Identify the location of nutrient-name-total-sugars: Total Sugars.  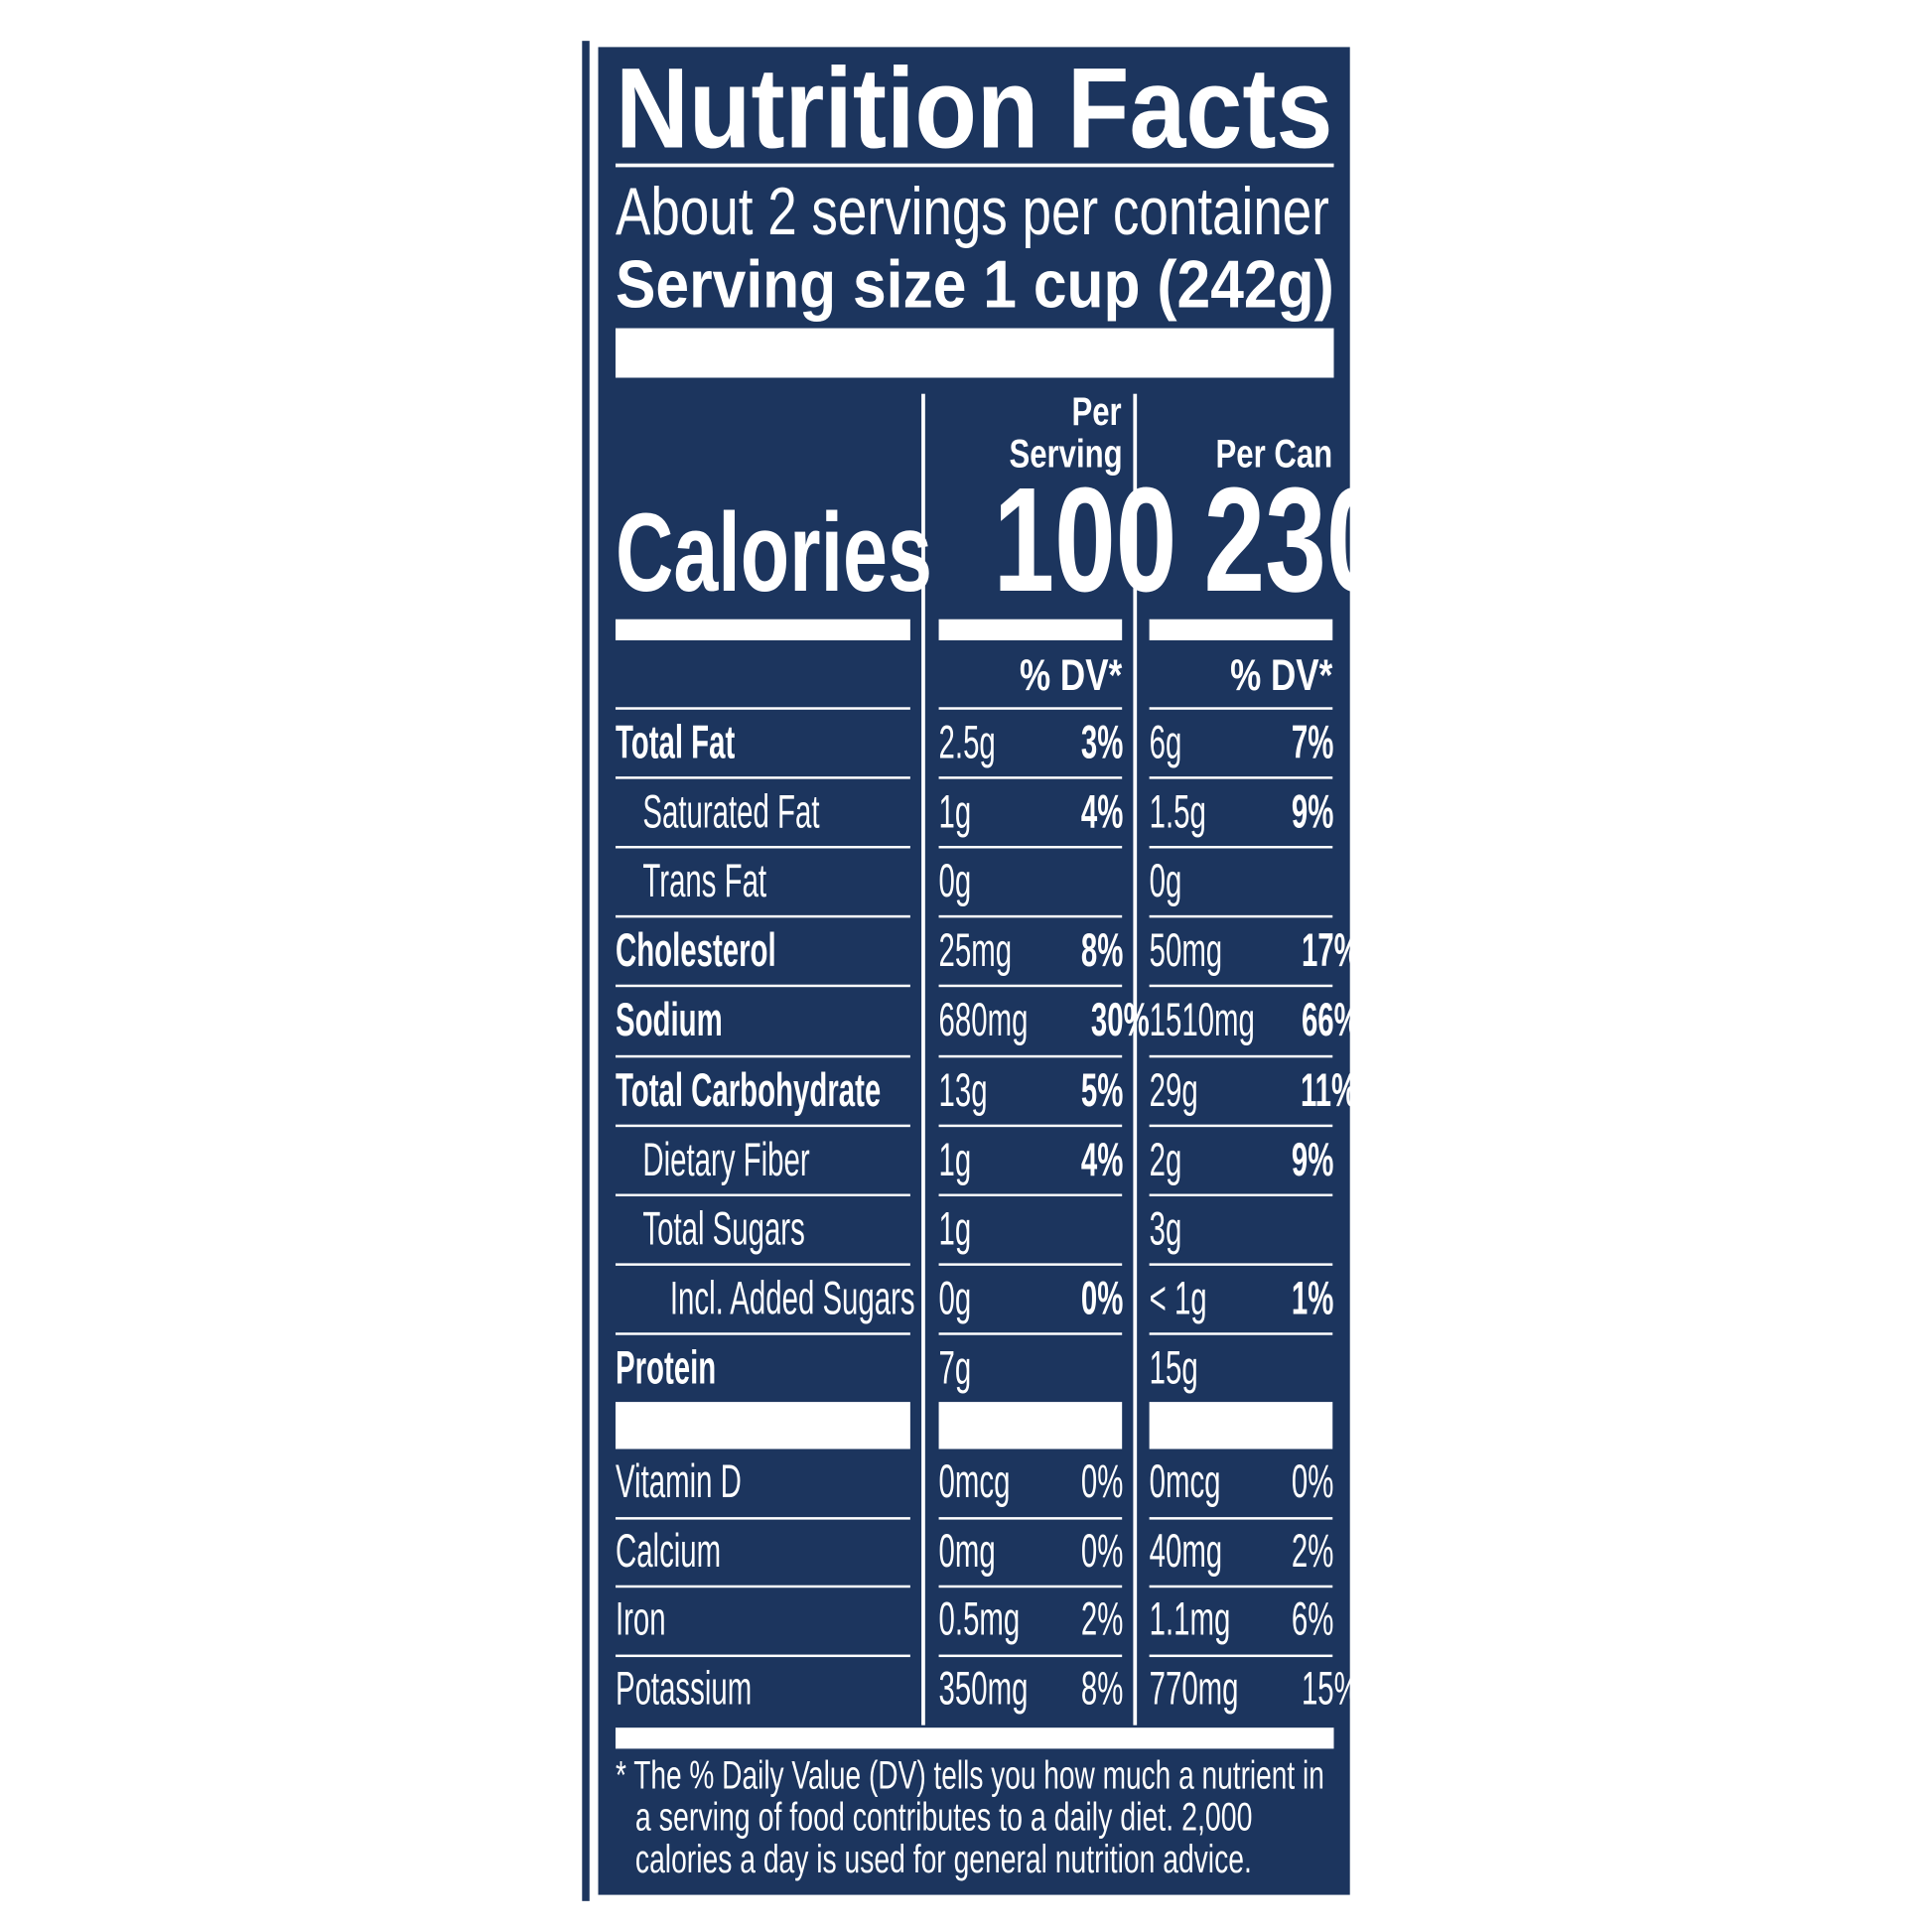
(723, 1229).